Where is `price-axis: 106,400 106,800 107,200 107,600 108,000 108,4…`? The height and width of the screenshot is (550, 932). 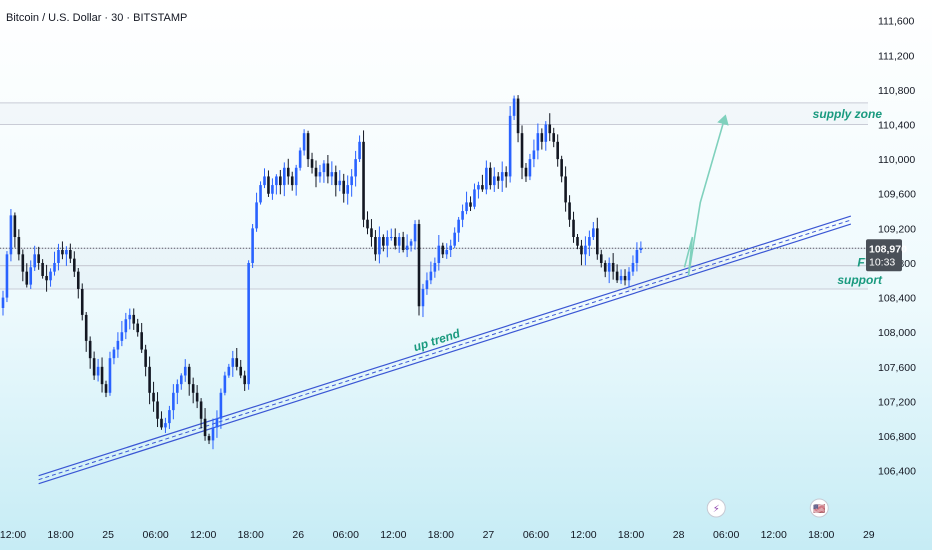
price-axis: 106,400 106,800 107,200 107,600 108,000 108,4… is located at coordinates (891, 247).